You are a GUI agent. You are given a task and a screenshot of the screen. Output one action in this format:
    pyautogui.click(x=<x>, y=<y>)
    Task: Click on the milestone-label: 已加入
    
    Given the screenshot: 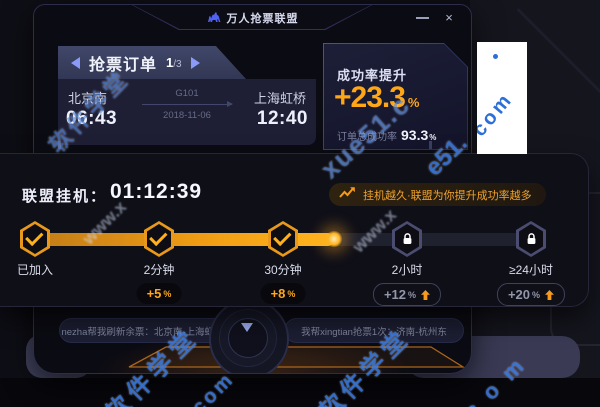 What is the action you would take?
    pyautogui.click(x=34, y=270)
    